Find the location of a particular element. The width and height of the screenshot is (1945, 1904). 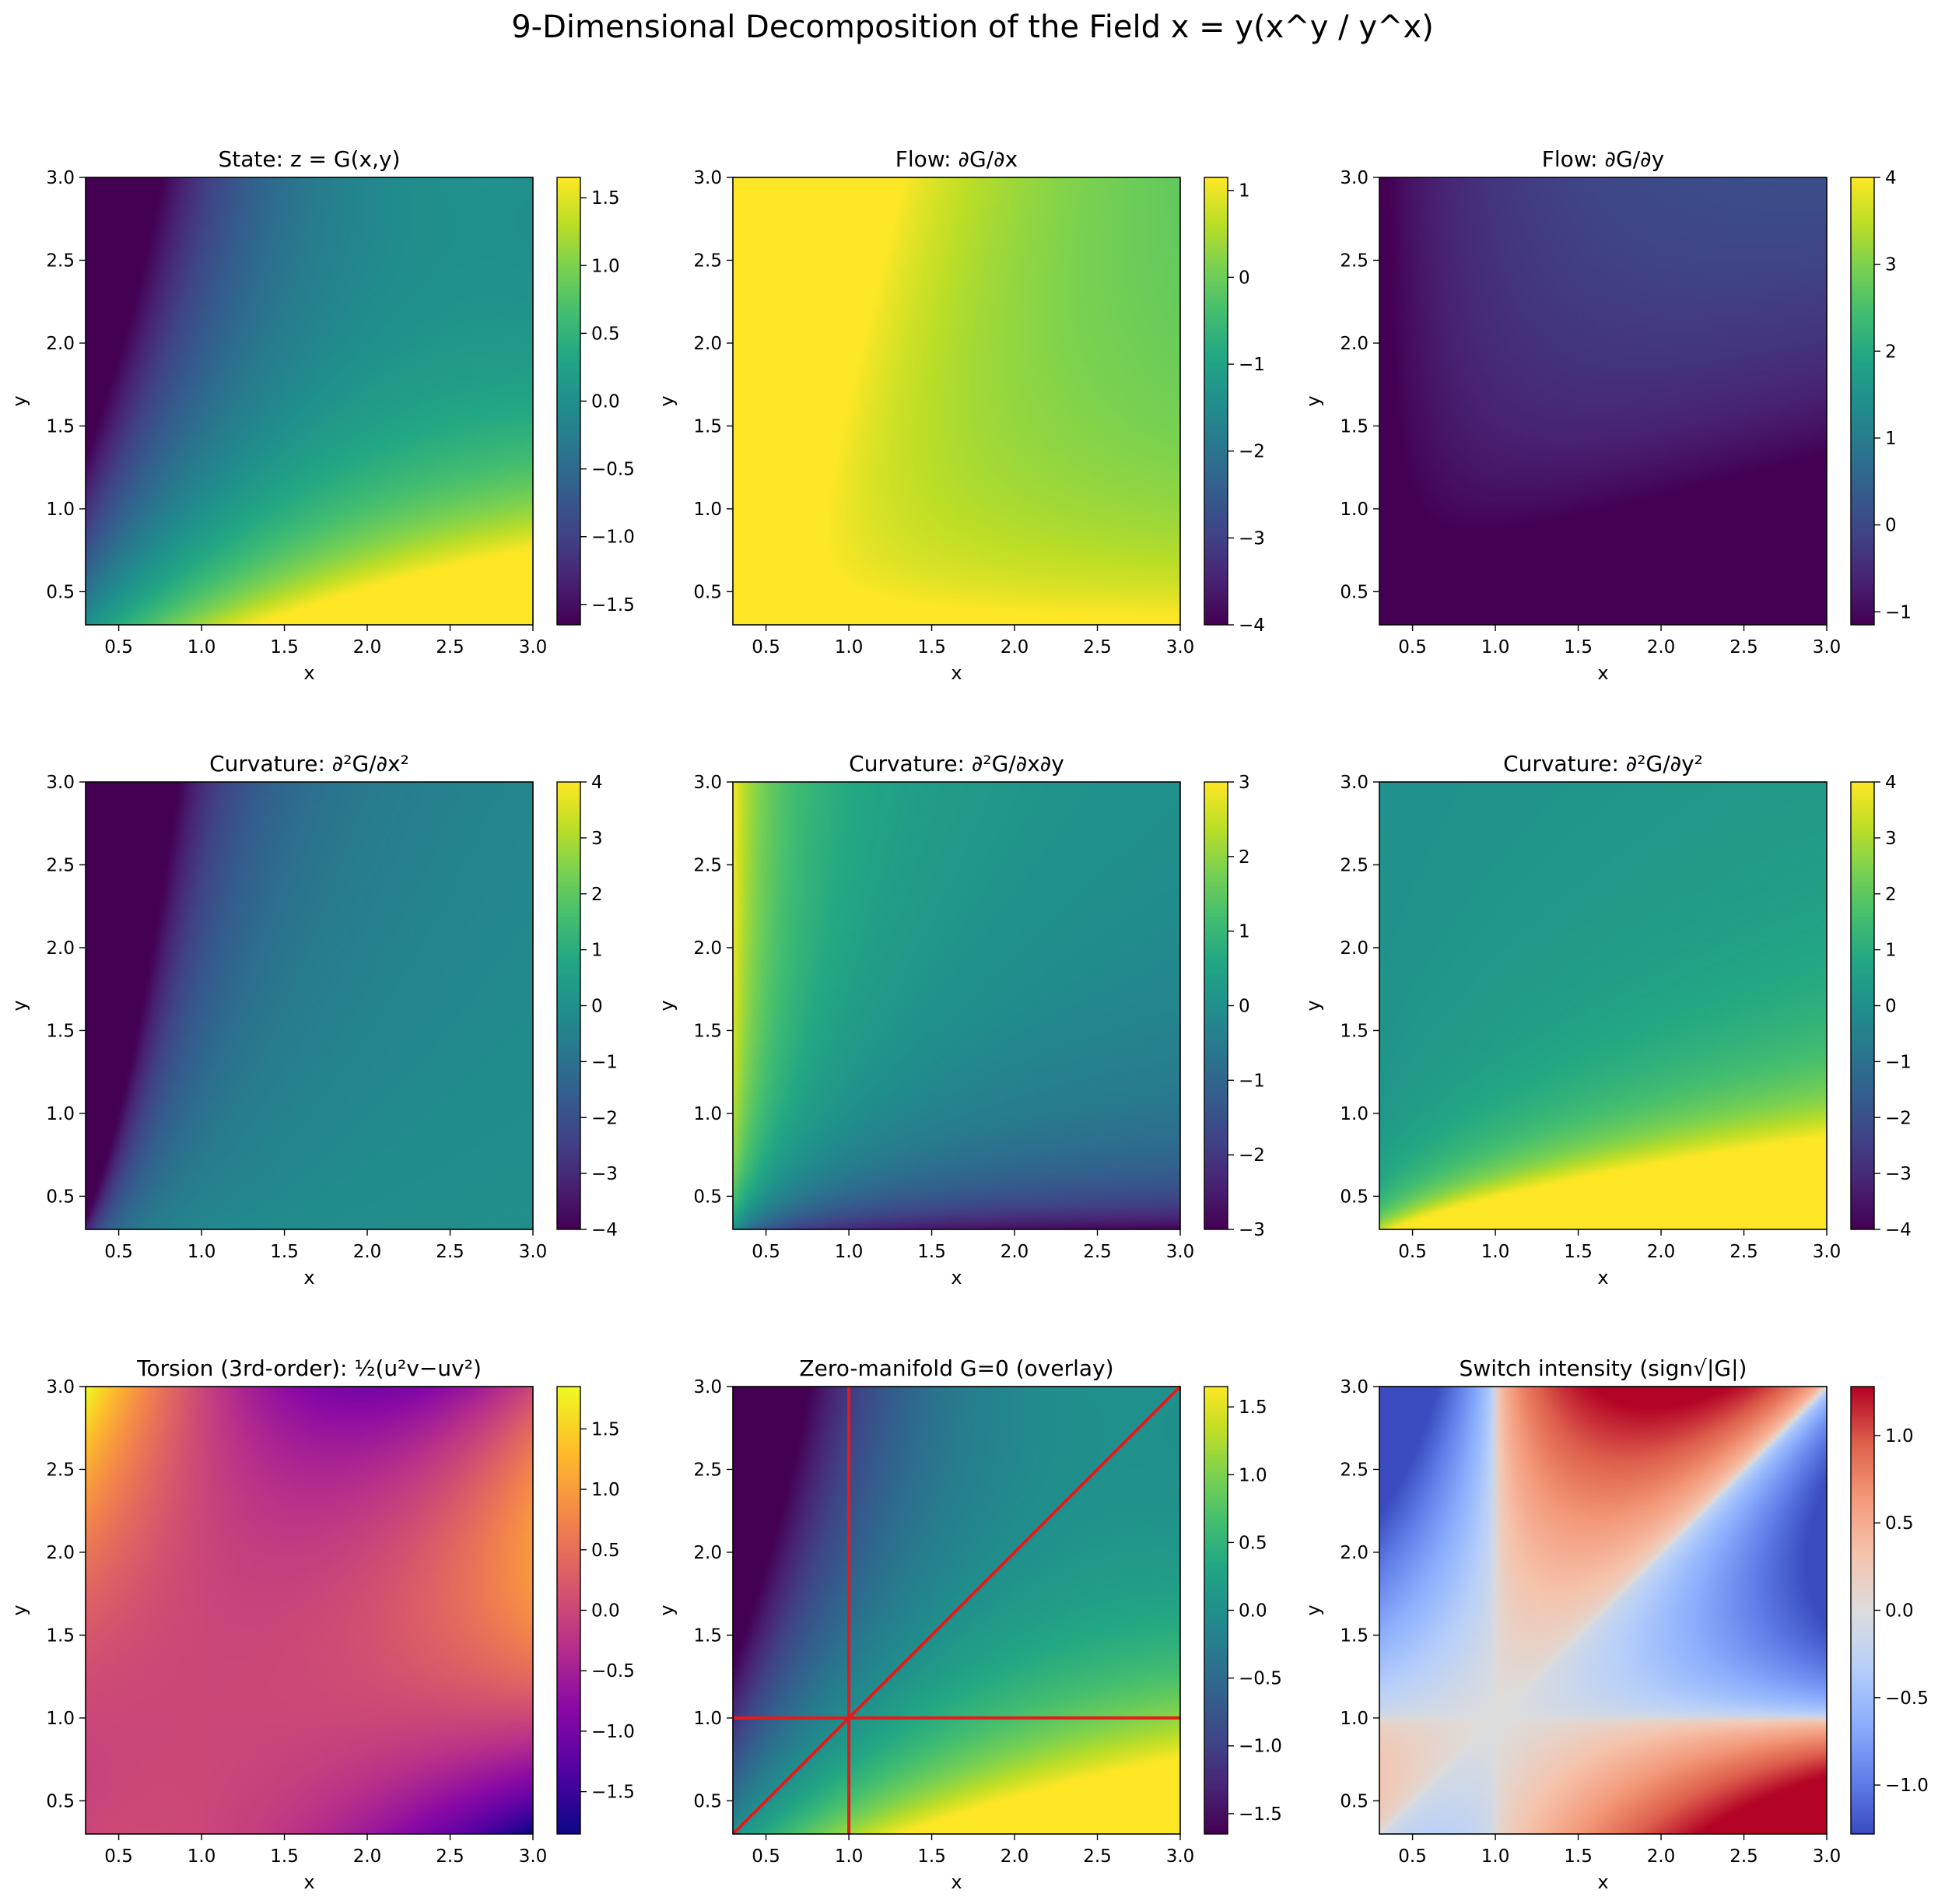

colorbar-tick-label: −1.5 is located at coordinates (613, 1793).